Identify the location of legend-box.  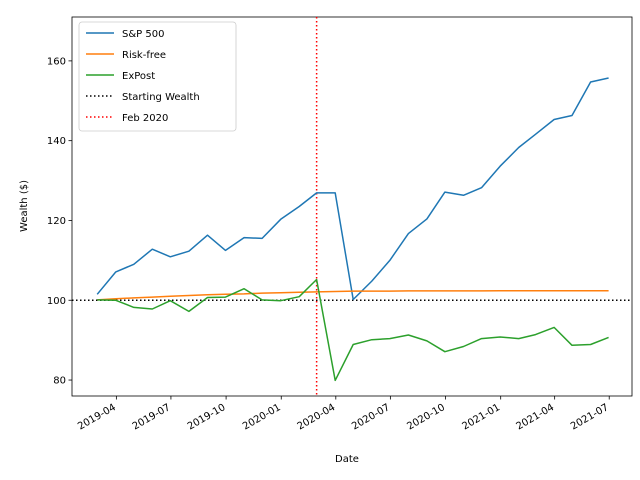
(157, 76).